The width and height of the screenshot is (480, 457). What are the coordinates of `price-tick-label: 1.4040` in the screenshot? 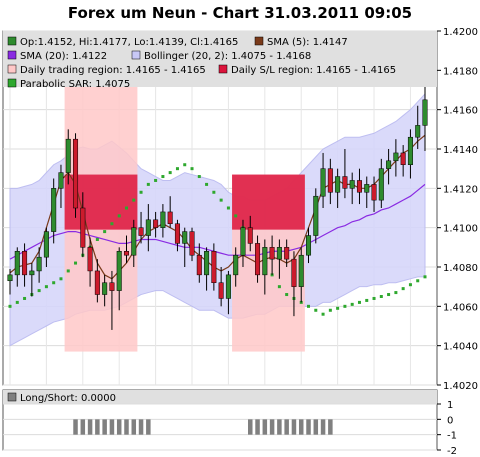 It's located at (460, 347).